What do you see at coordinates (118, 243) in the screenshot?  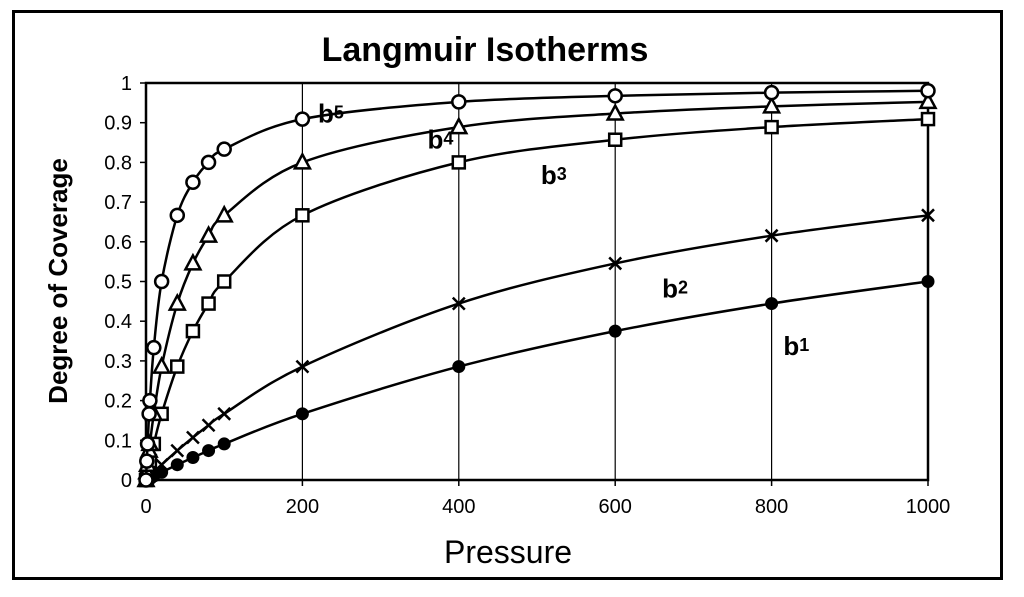 I see `y-tick-label: 0.6` at bounding box center [118, 243].